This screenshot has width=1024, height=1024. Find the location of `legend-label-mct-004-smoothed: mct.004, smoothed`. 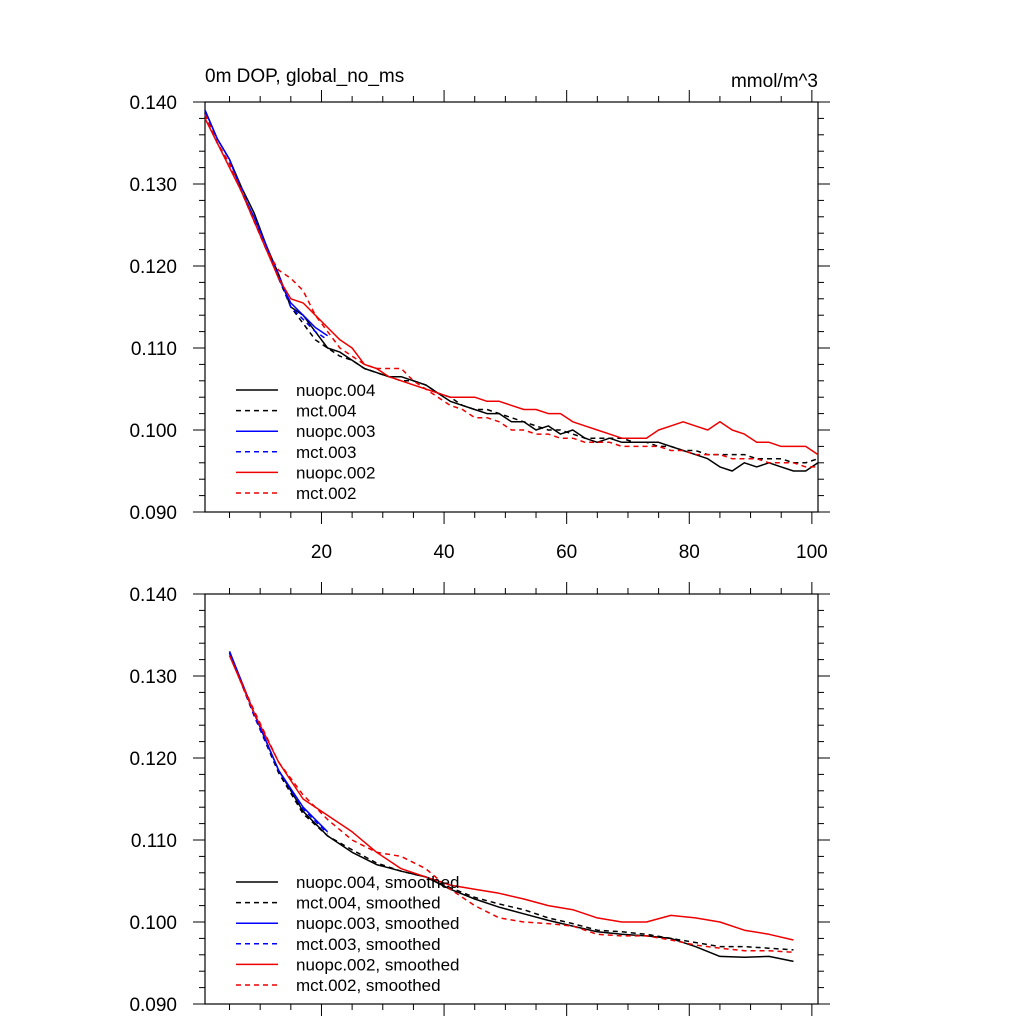

legend-label-mct-004-smoothed: mct.004, smoothed is located at coordinates (368, 903).